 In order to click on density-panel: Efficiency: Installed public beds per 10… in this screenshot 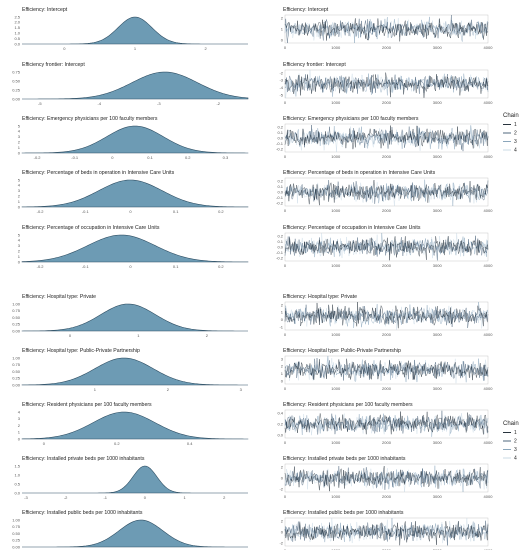, I will do `click(130, 530)`.